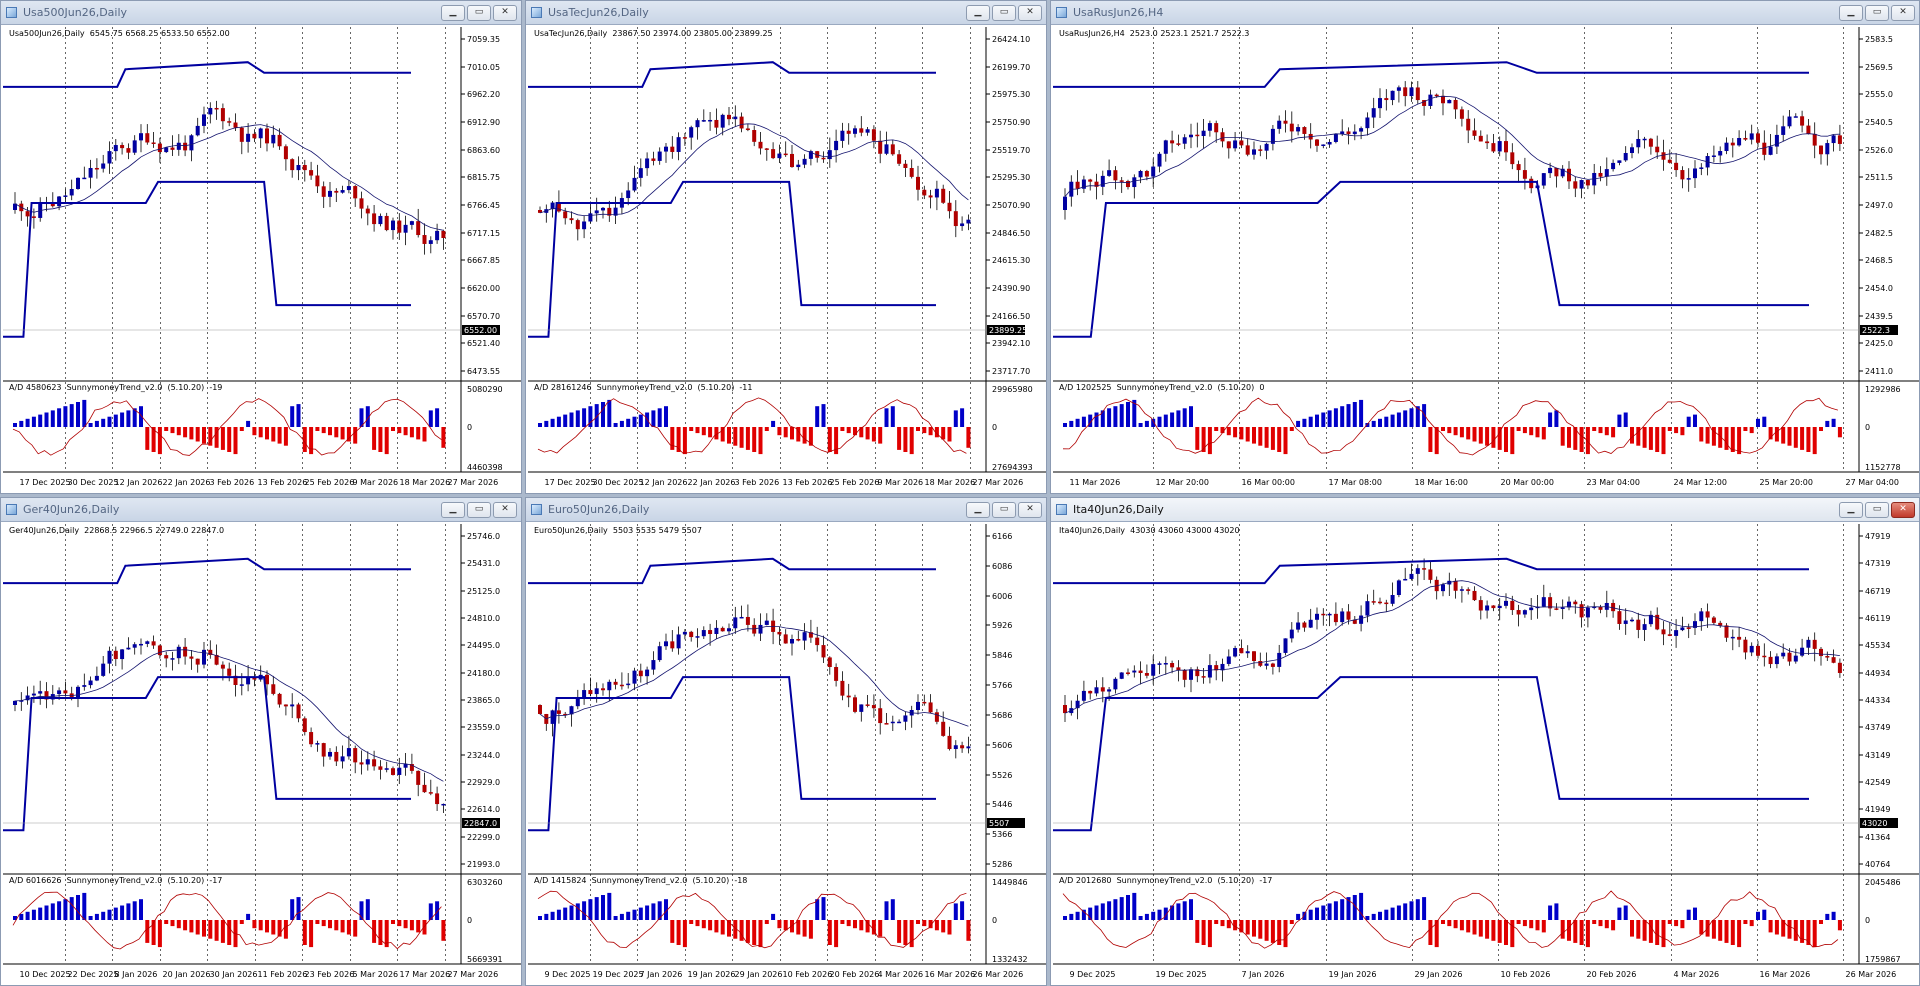  Describe the element at coordinates (483, 122) in the screenshot. I see `price-tick-label: 6912.90` at that location.